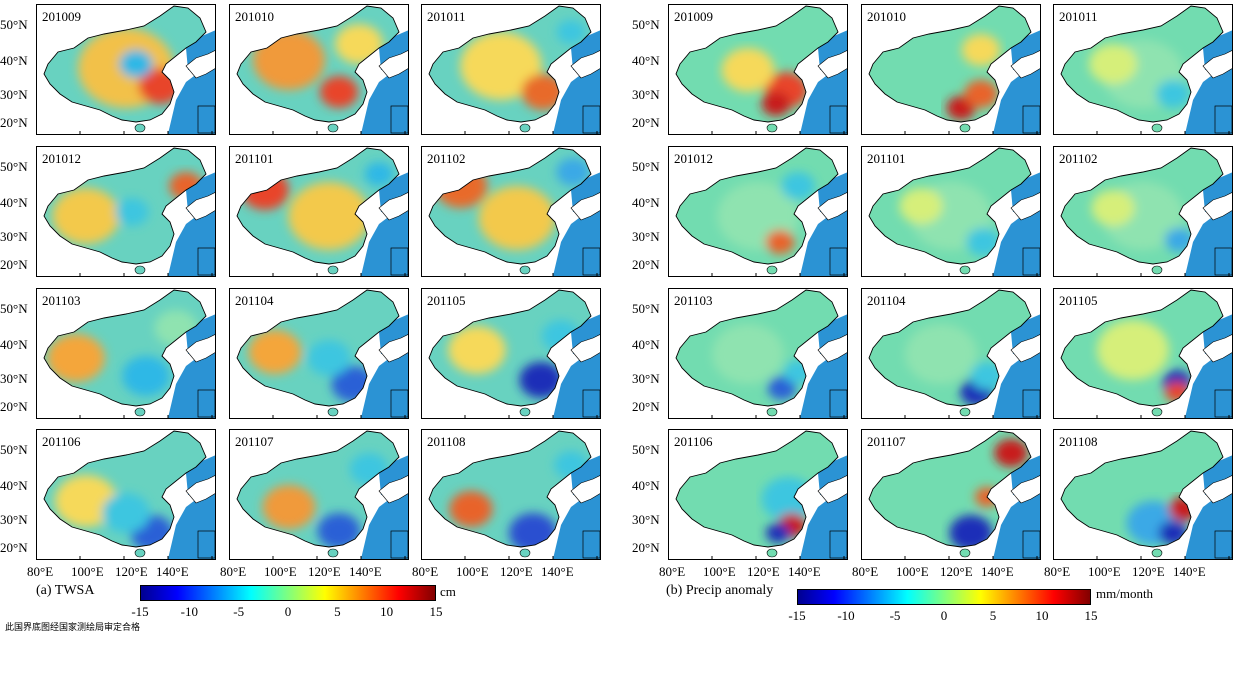 This screenshot has width=1251, height=700. I want to click on month-label: 201012, so click(61, 158).